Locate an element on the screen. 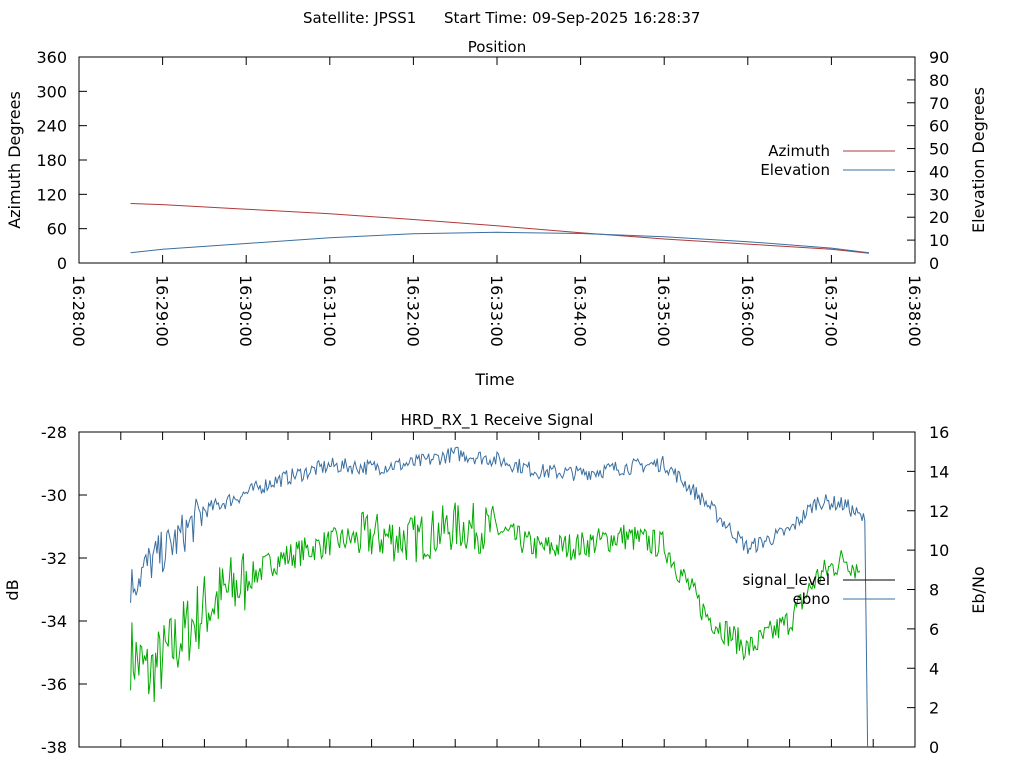  azimuth-tick-label: 0 is located at coordinates (62, 263).